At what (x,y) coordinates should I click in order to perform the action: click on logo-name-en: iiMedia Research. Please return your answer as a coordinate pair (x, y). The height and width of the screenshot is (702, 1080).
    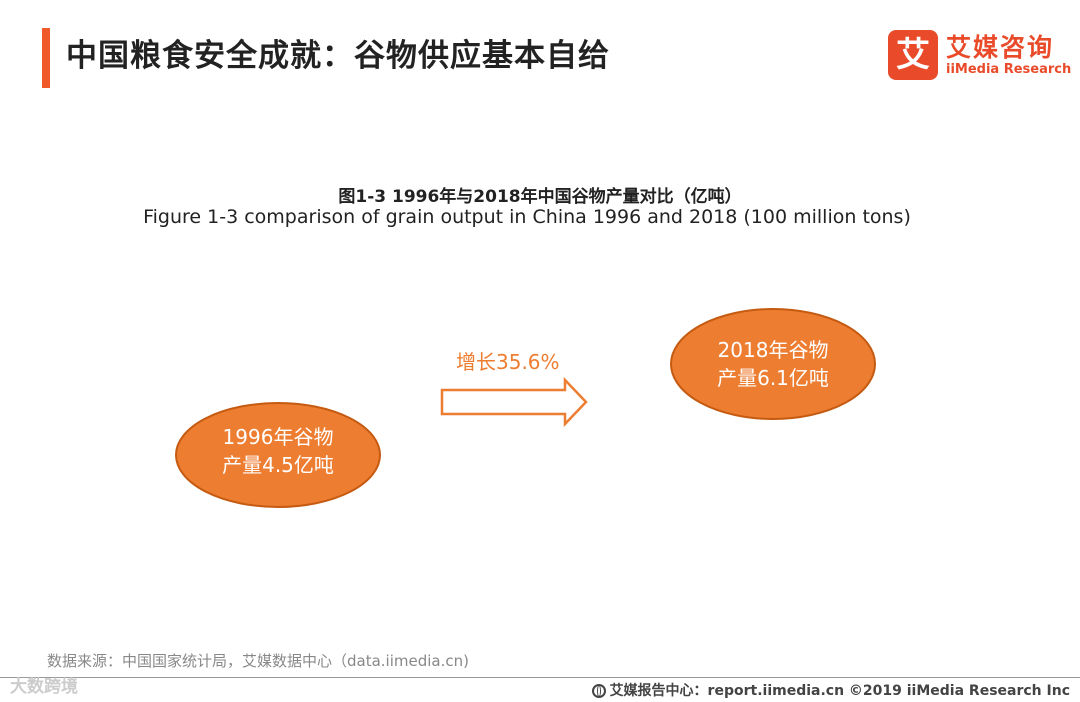
    Looking at the image, I should click on (1009, 69).